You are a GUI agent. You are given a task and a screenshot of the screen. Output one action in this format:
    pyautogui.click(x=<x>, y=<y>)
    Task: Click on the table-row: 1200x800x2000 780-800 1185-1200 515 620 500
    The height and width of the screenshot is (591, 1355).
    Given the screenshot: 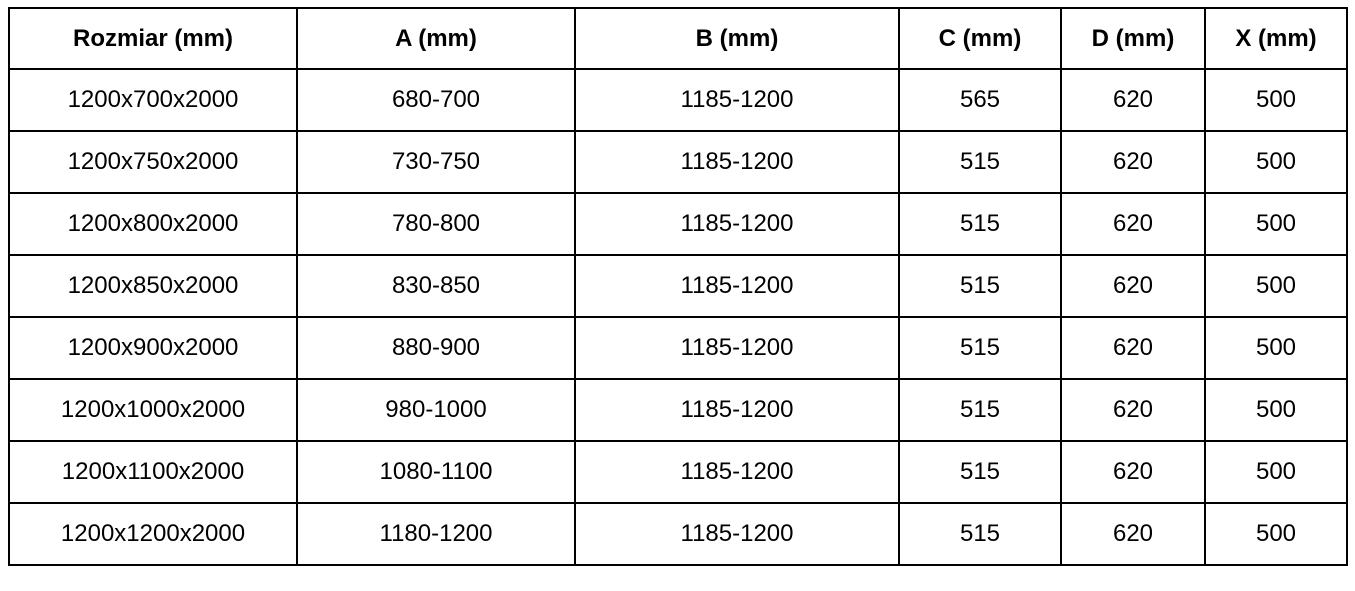 What is the action you would take?
    pyautogui.click(x=678, y=224)
    